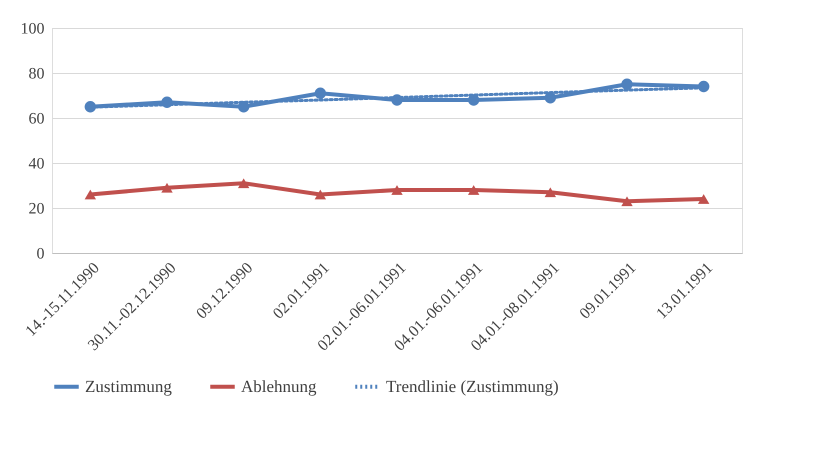 The height and width of the screenshot is (455, 814). I want to click on y-tick-label: 80, so click(36, 74).